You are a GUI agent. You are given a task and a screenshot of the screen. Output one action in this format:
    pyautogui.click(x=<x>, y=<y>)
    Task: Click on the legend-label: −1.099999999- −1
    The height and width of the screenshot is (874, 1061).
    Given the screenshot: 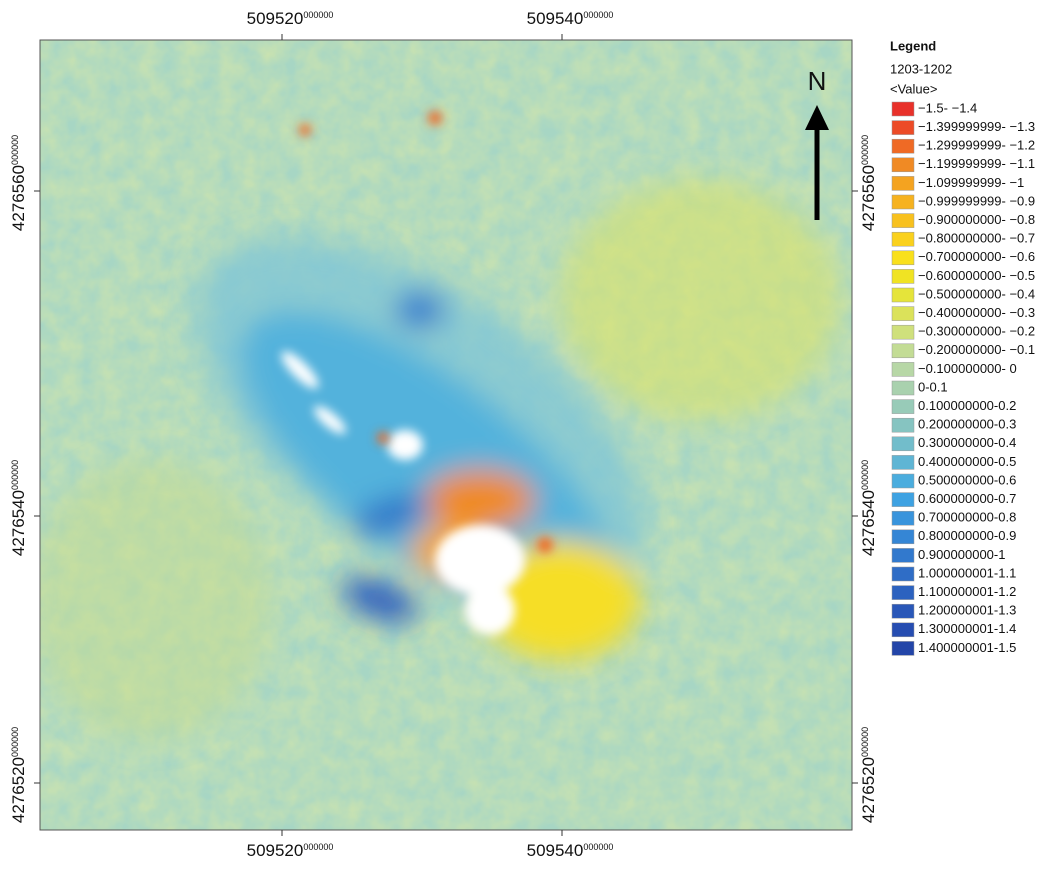 What is the action you would take?
    pyautogui.click(x=971, y=182)
    